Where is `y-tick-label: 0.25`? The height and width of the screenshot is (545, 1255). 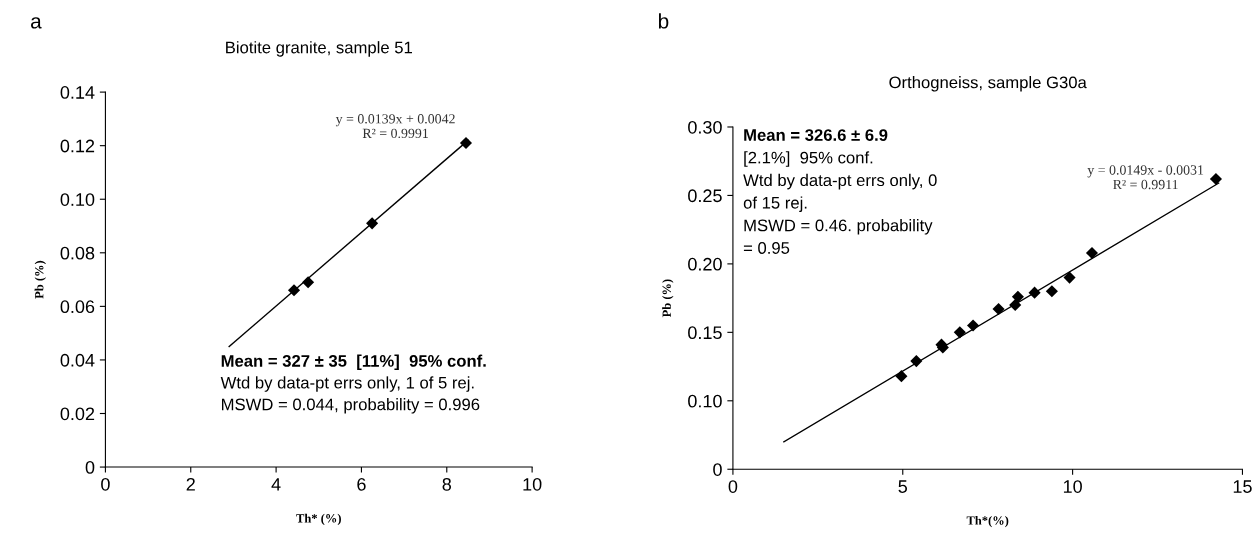
y-tick-label: 0.25 is located at coordinates (705, 196).